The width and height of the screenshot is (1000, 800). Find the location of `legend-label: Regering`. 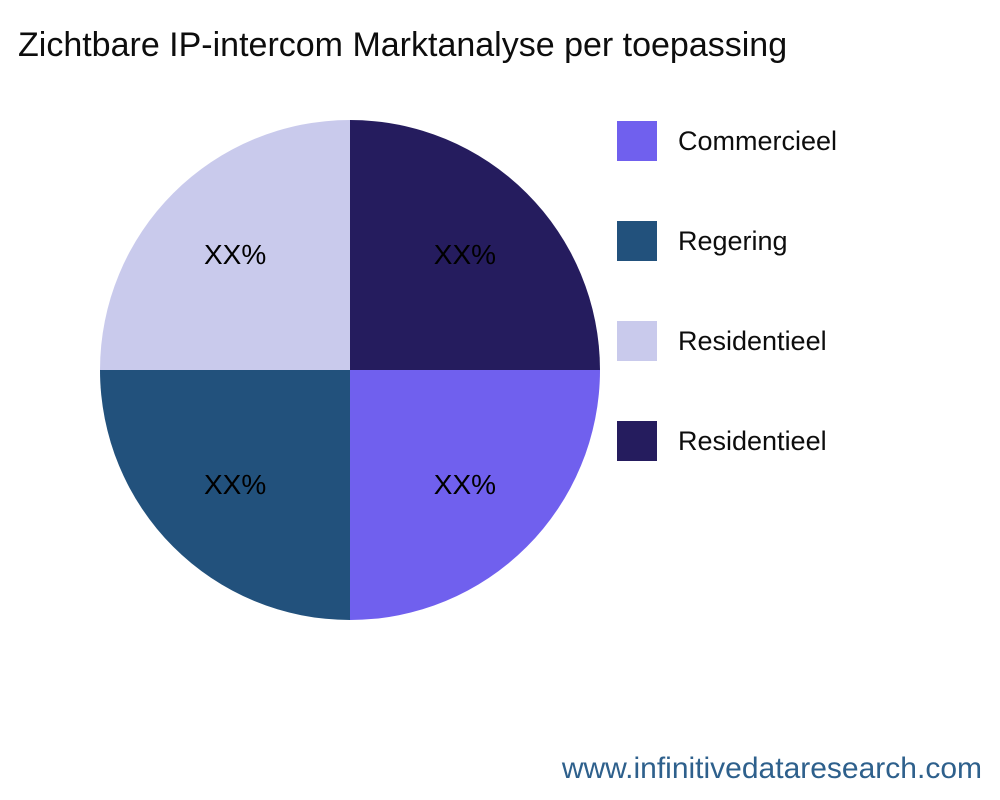

legend-label: Regering is located at coordinates (733, 240).